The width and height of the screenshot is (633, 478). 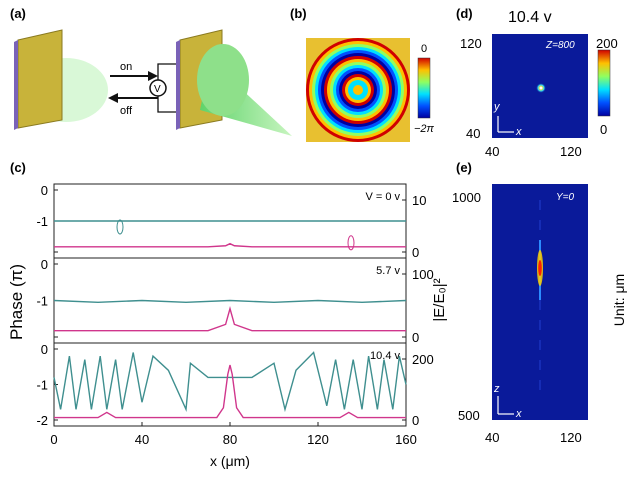 What do you see at coordinates (230, 439) in the screenshot?
I see `x-tick-label: 80` at bounding box center [230, 439].